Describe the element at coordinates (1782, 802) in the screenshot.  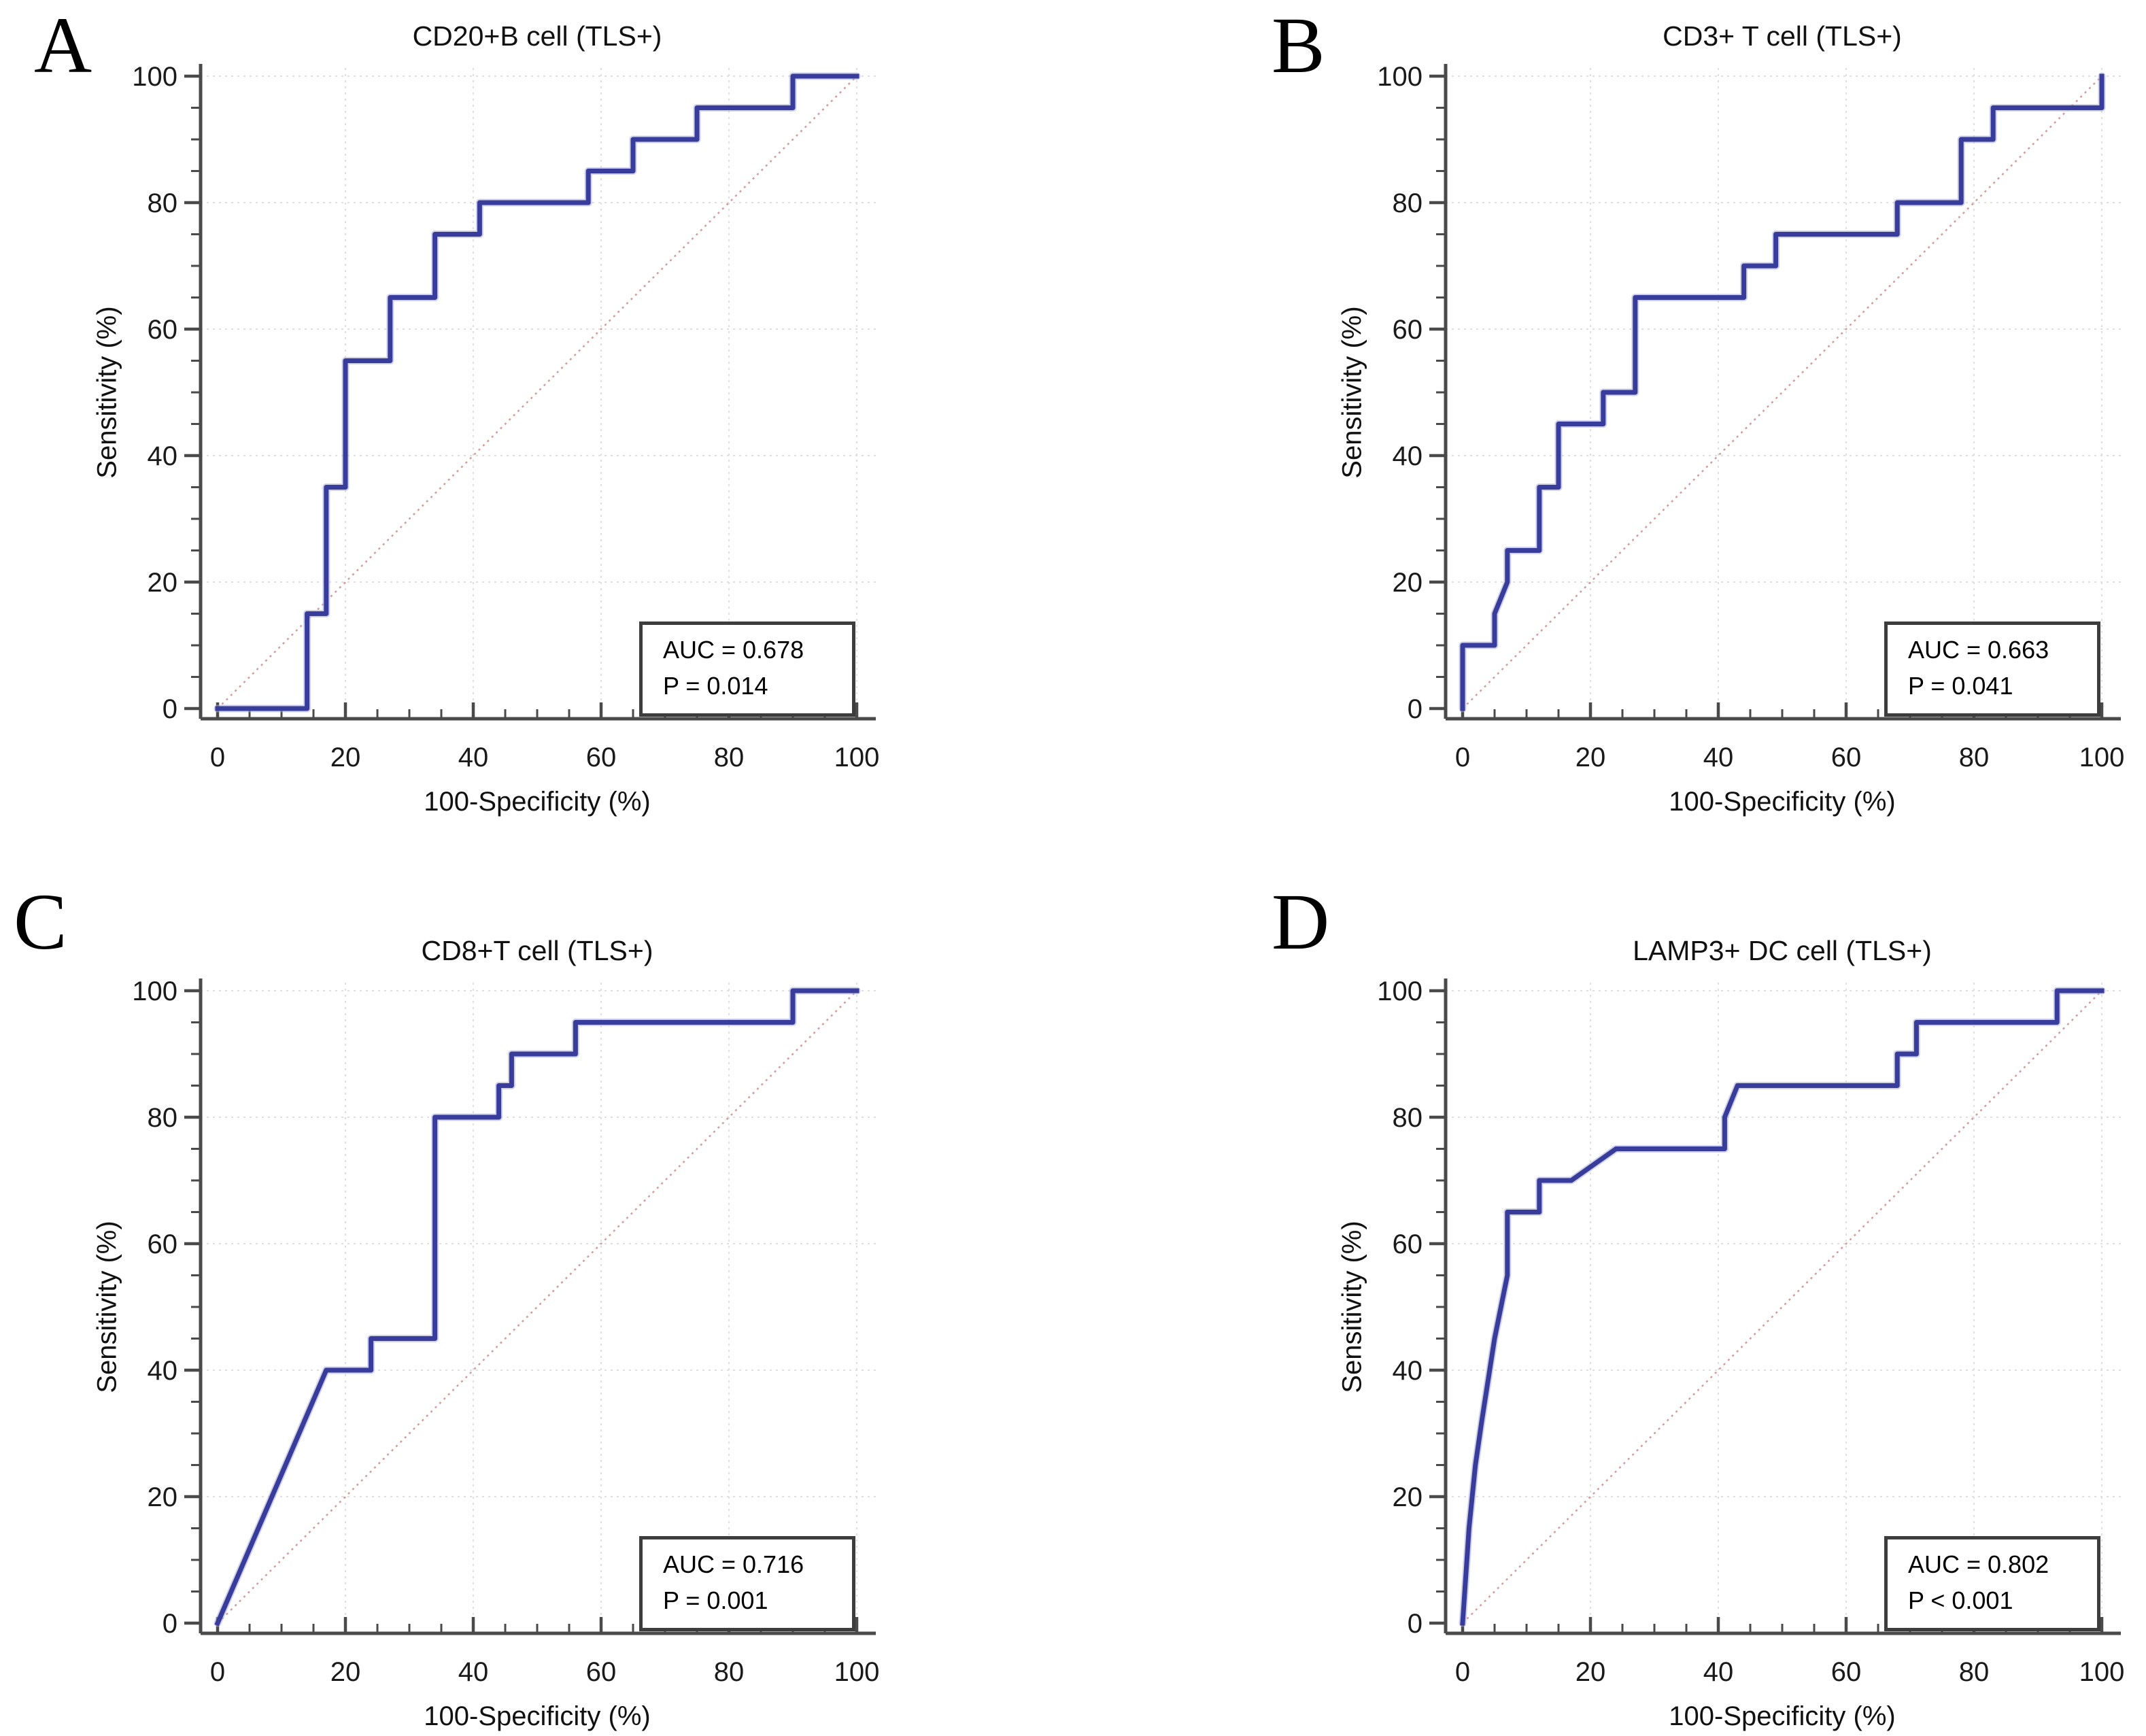
I see `x-axis-label-b: 100-Specificity (%)` at that location.